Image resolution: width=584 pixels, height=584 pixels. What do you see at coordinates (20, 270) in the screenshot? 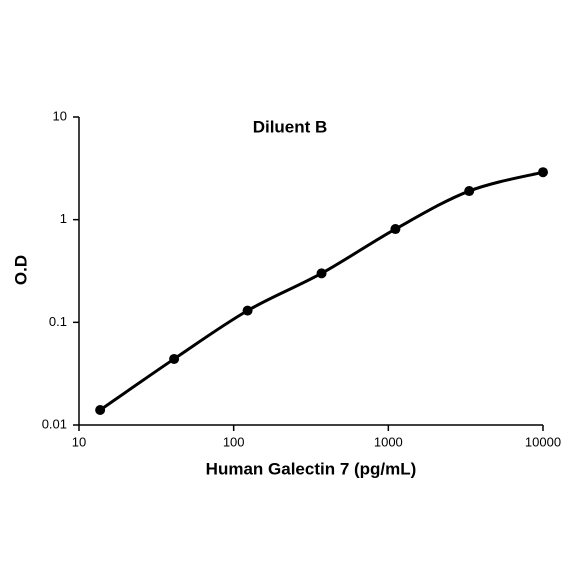
I see `y-axis-label: O.D` at bounding box center [20, 270].